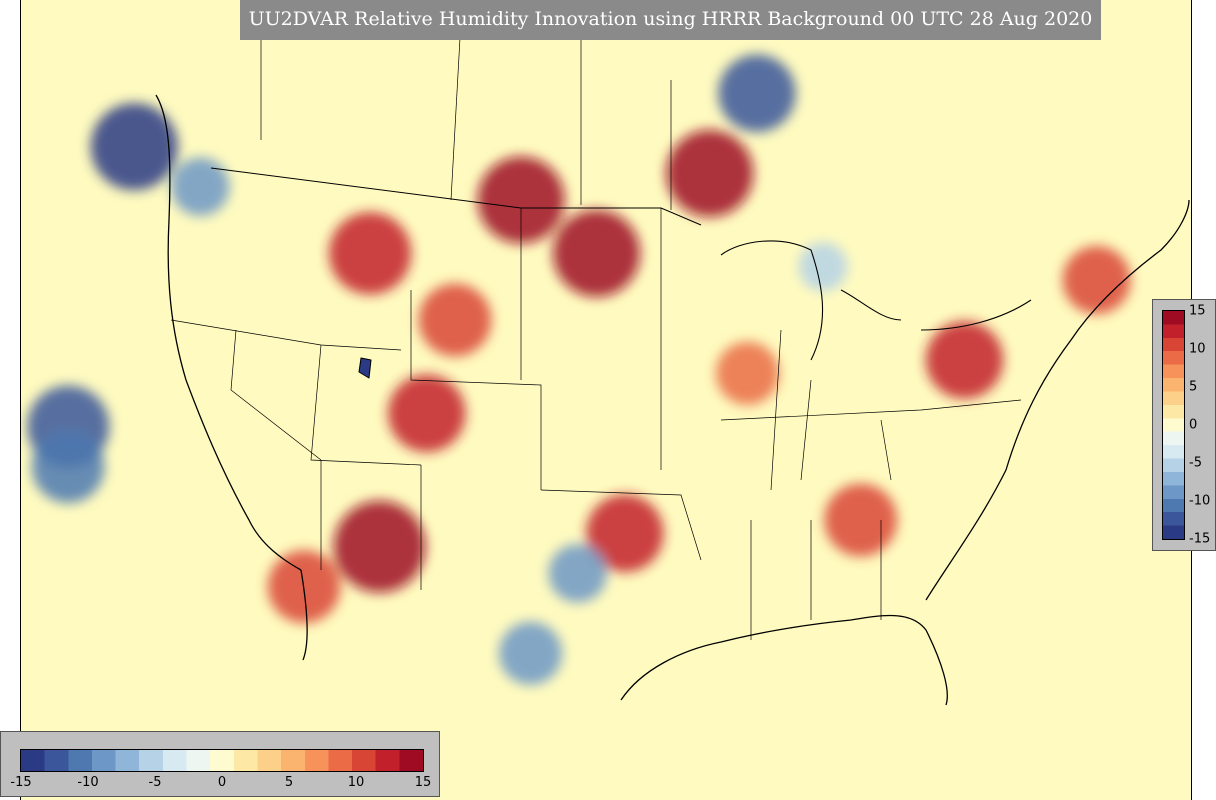  What do you see at coordinates (1173, 425) in the screenshot?
I see `colorbar-vertical-gradient` at bounding box center [1173, 425].